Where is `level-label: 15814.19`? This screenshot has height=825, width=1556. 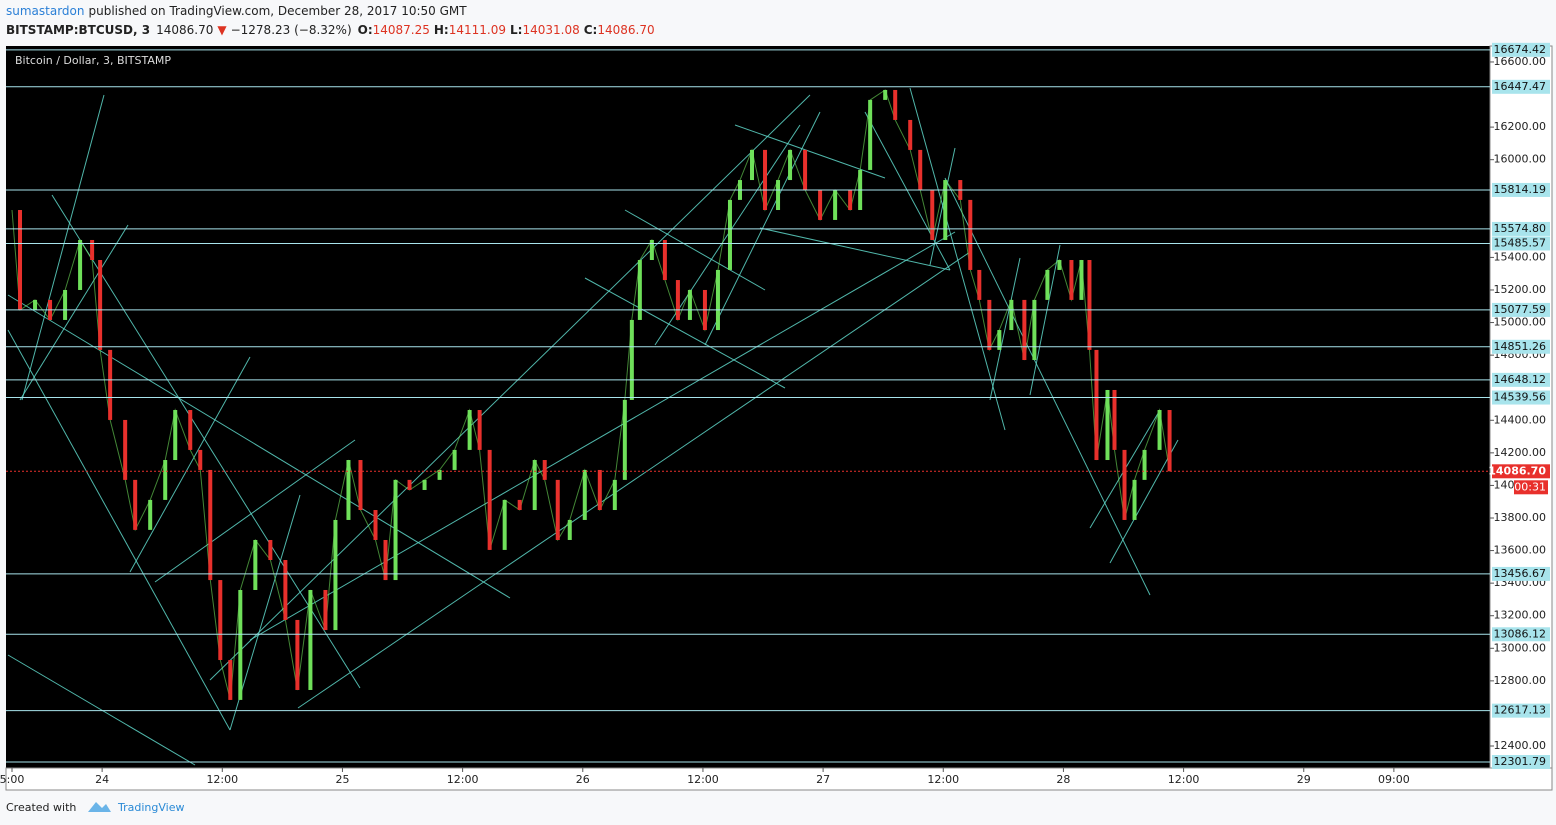
level-label: 15814.19 is located at coordinates (1520, 189).